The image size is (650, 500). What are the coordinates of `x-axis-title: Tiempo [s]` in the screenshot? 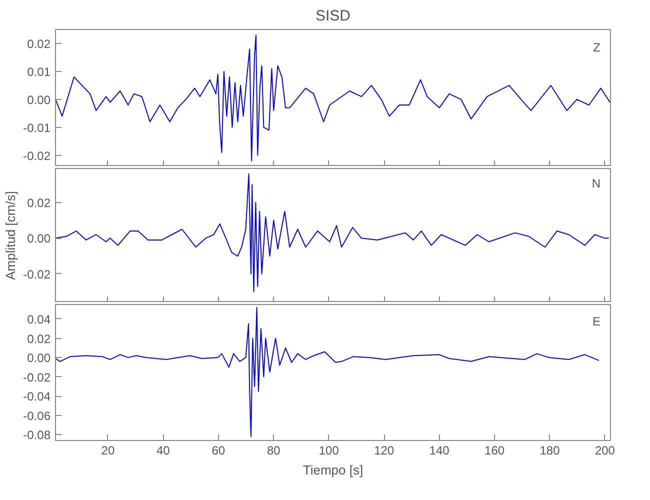 It's located at (333, 470).